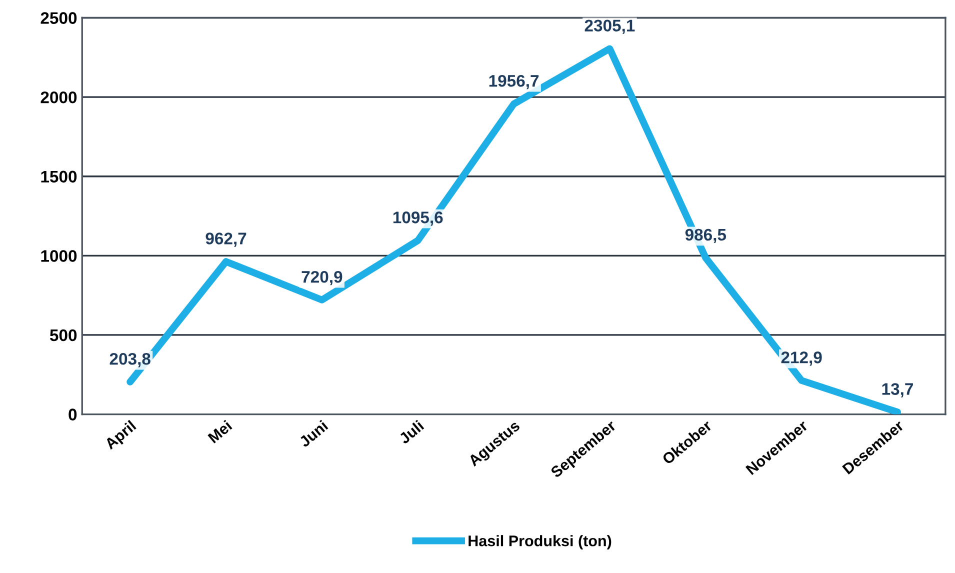  What do you see at coordinates (130, 360) in the screenshot?
I see `data-label: 203,8` at bounding box center [130, 360].